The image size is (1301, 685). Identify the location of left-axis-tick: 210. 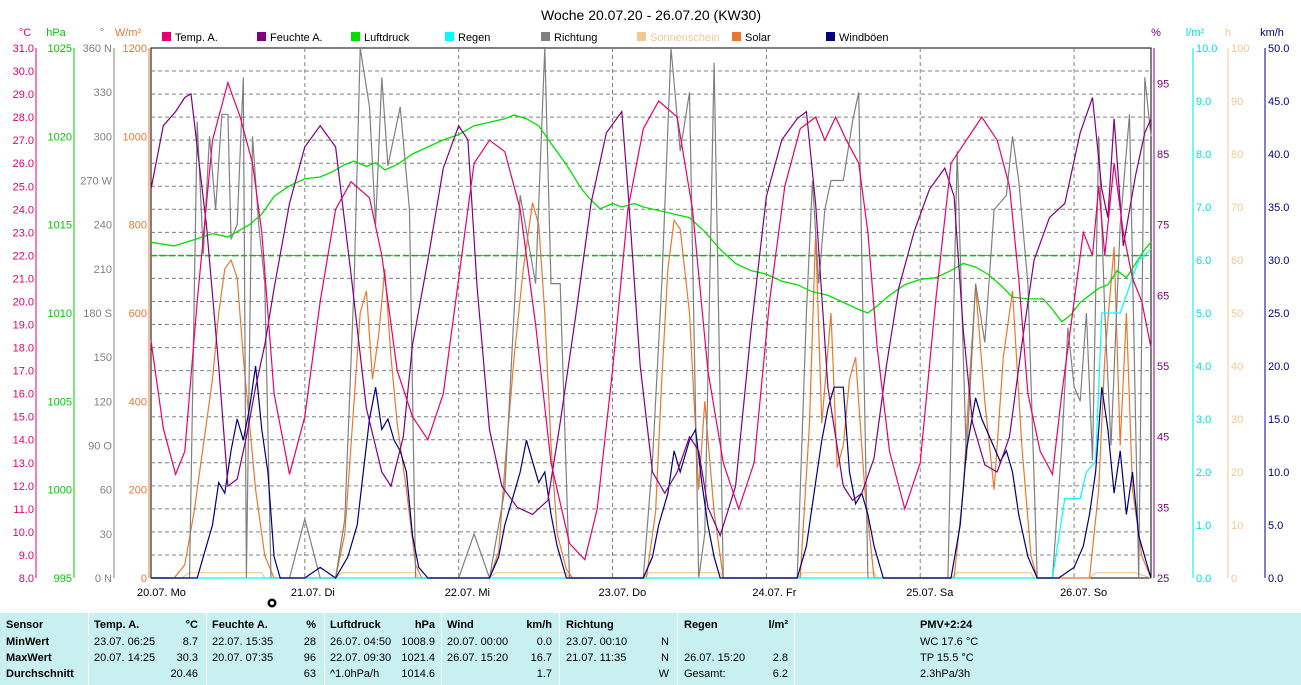
(103, 270).